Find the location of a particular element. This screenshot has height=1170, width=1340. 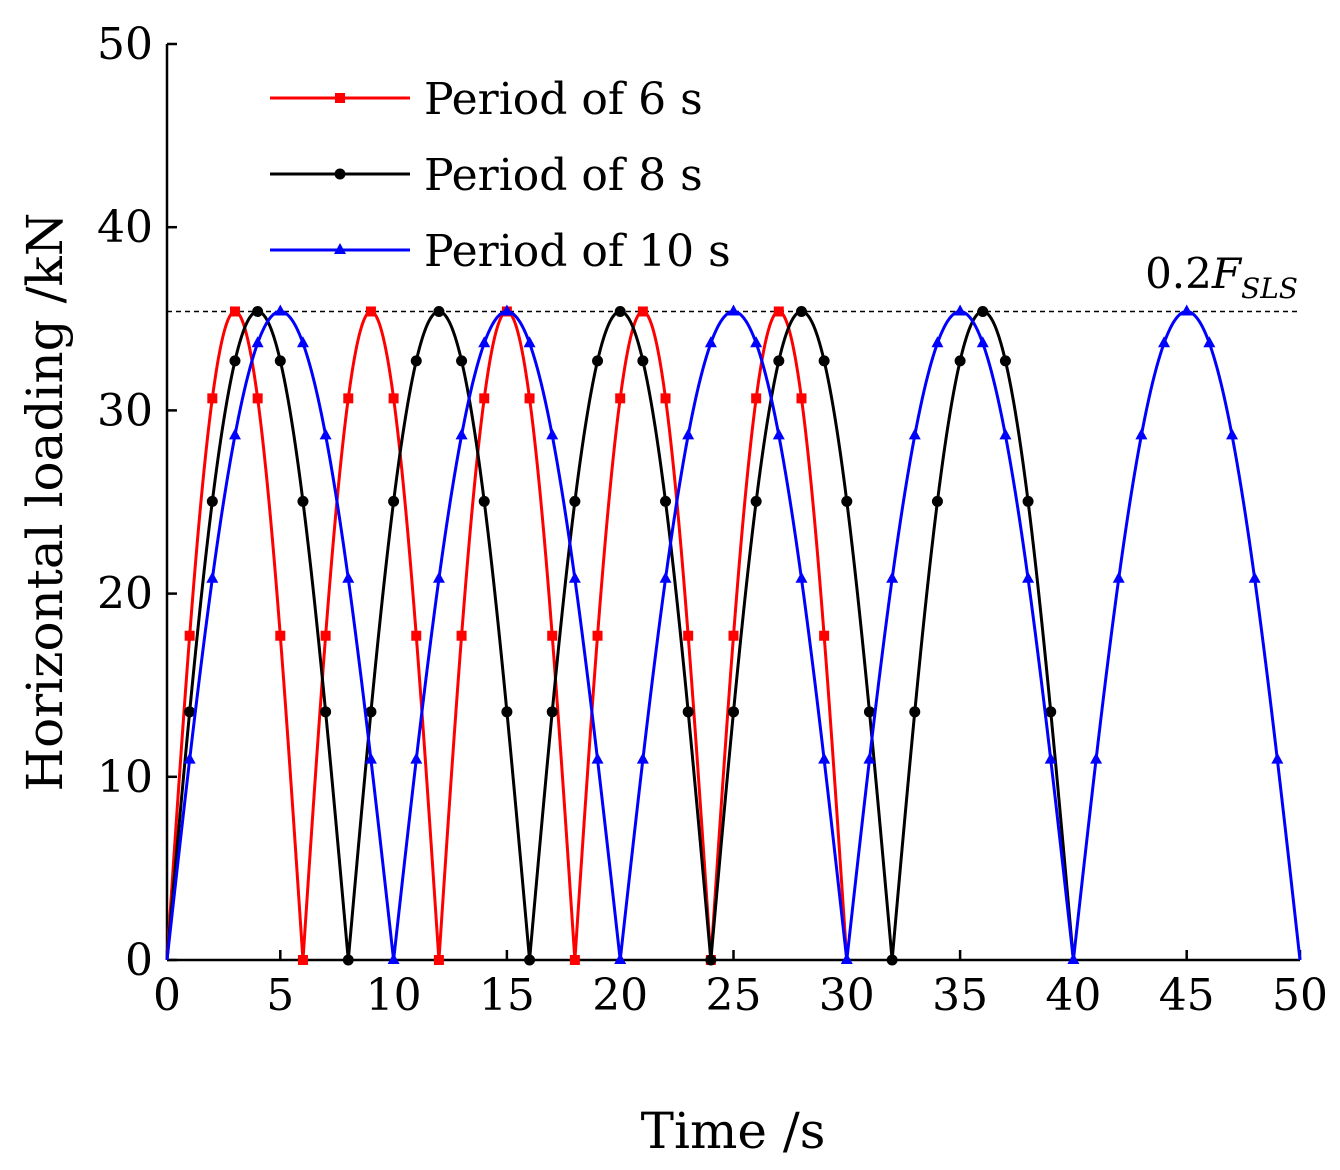

x-axis-title: Time /s is located at coordinates (733, 1131).